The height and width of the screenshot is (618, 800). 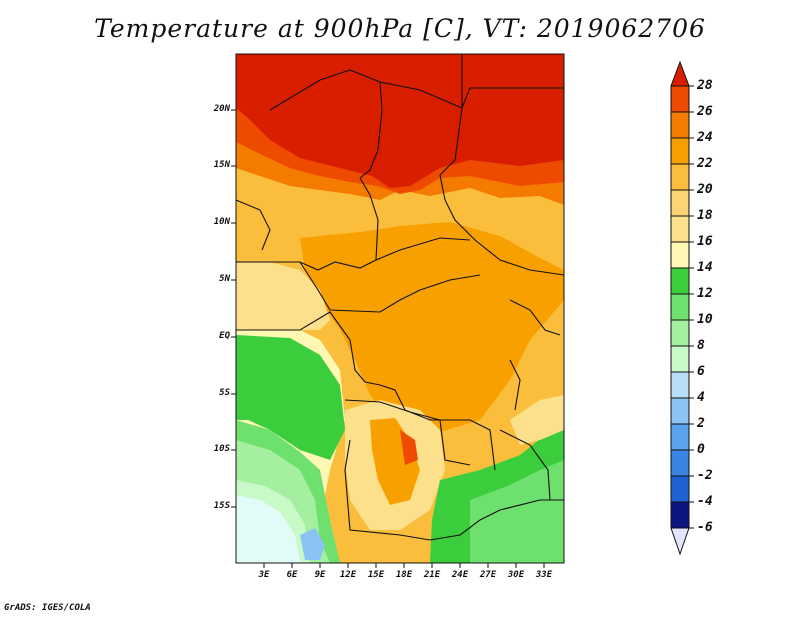 What do you see at coordinates (432, 575) in the screenshot?
I see `lon-label-21e: 21E` at bounding box center [432, 575].